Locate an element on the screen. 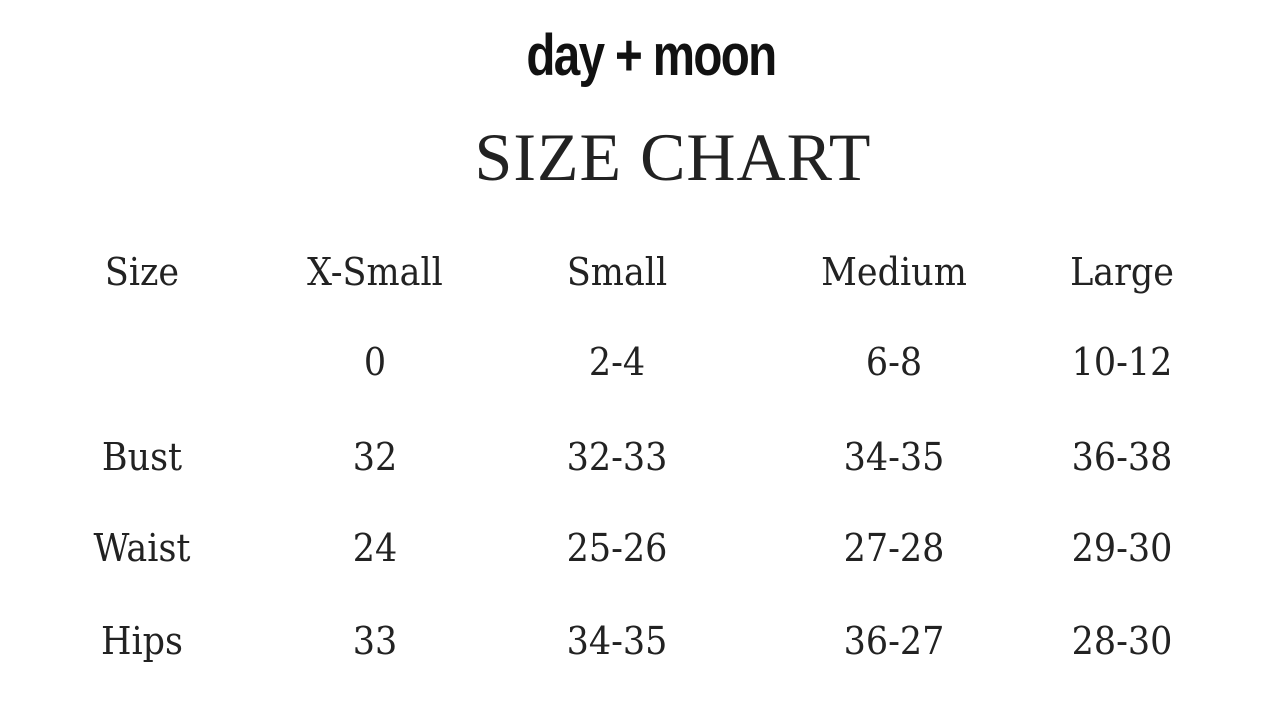 This screenshot has width=1280, height=720. table-cell: 28-30 is located at coordinates (1122, 641).